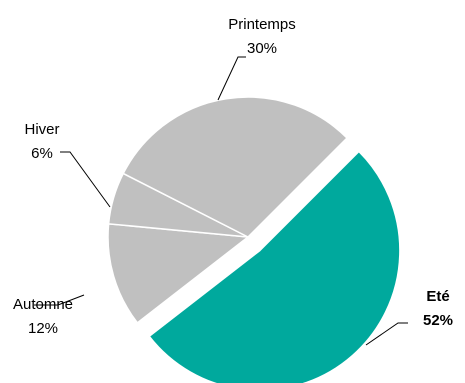 The image size is (465, 383). What do you see at coordinates (262, 24) in the screenshot?
I see `label-name-printemps: Printemps` at bounding box center [262, 24].